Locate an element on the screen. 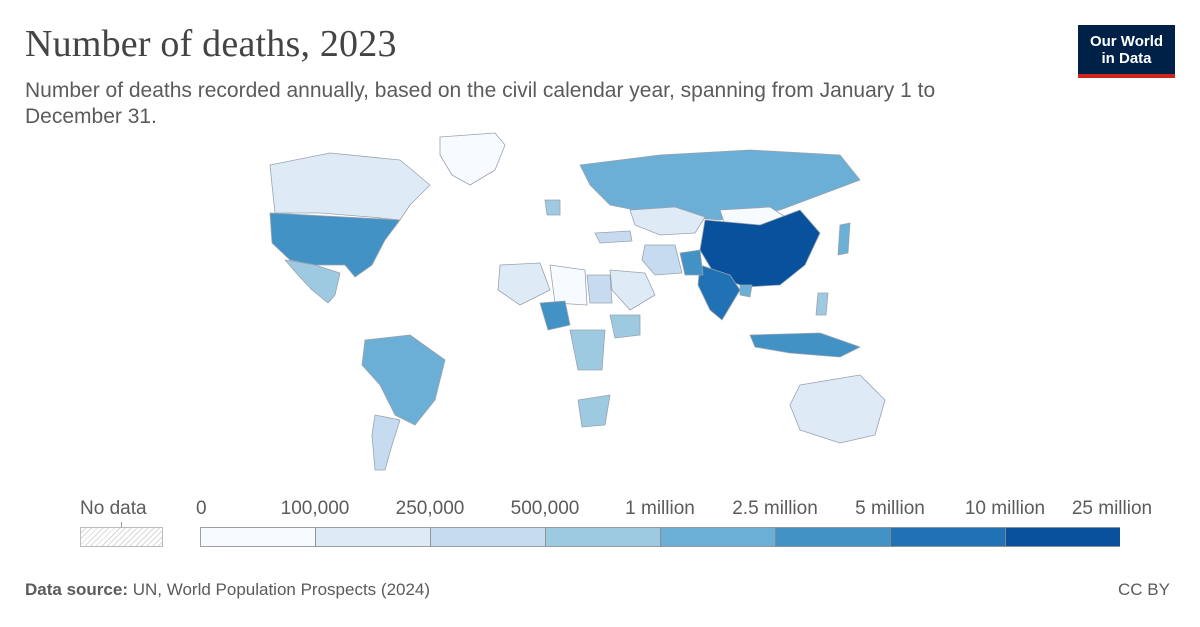 This screenshot has width=1200, height=627. country-turkey is located at coordinates (613, 237).